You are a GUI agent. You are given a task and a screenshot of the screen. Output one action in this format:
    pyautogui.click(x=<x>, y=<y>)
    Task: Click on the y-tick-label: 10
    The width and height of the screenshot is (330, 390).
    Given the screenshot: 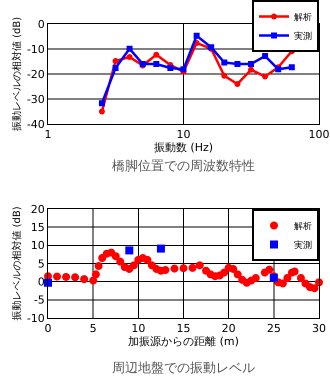 What is the action you would take?
    pyautogui.click(x=37, y=245)
    